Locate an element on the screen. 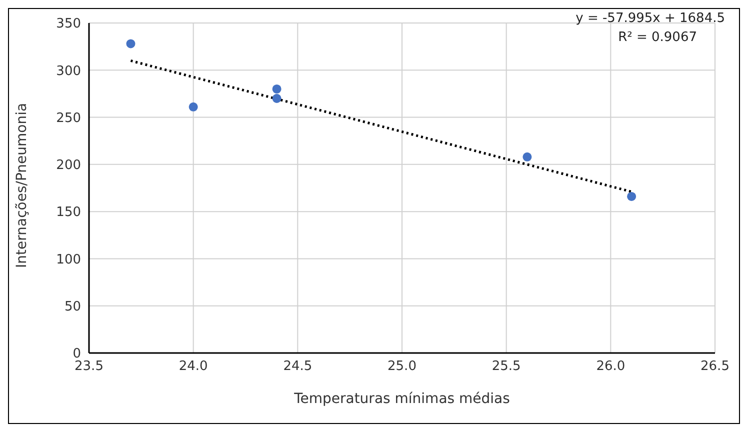 The height and width of the screenshot is (432, 748). y-tick-label: 350 is located at coordinates (68, 24).